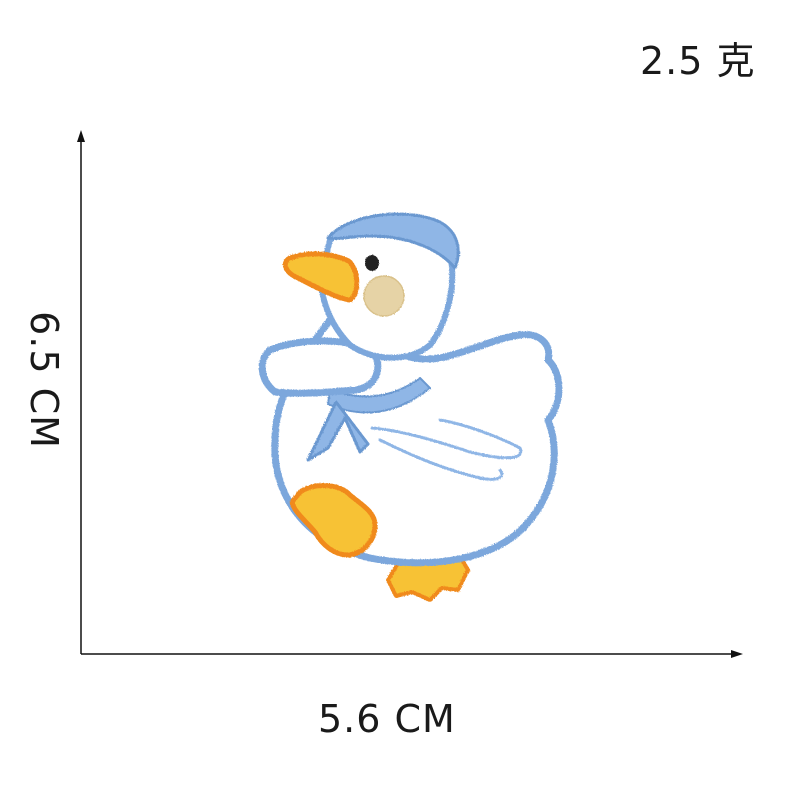 The image size is (800, 800). I want to click on neckerchief-tie, so click(338, 431).